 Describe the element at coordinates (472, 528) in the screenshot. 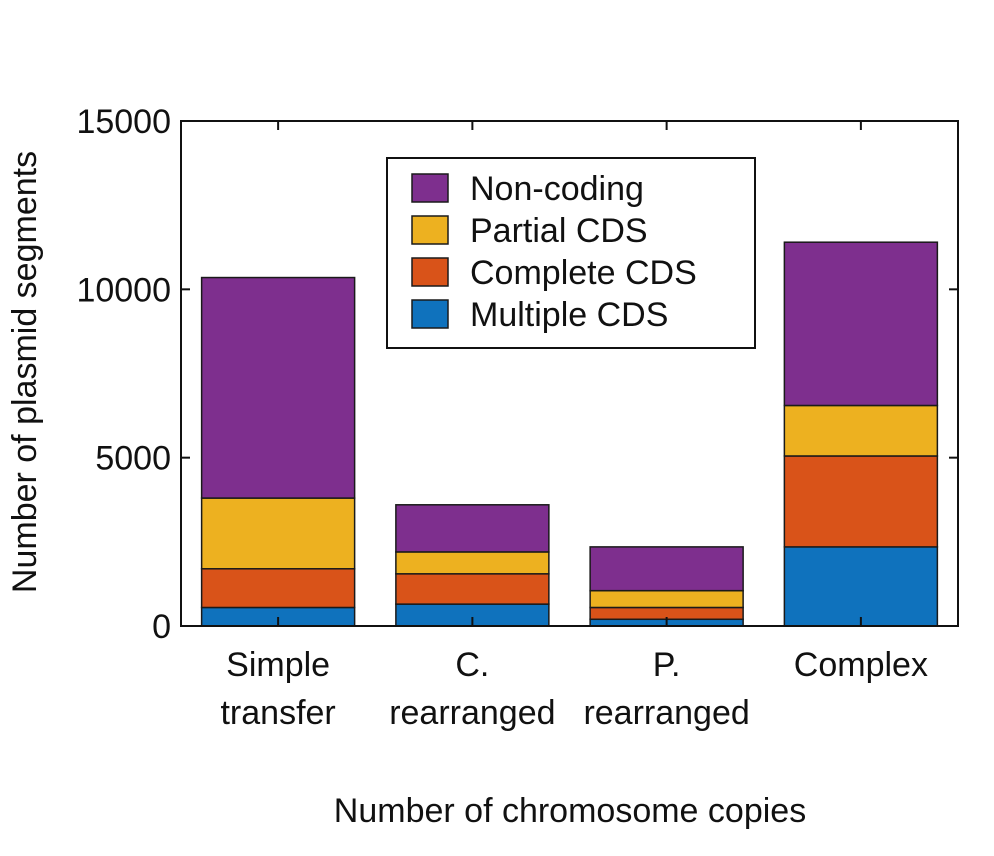

I see `bar-c-rearranged-non-coding` at that location.